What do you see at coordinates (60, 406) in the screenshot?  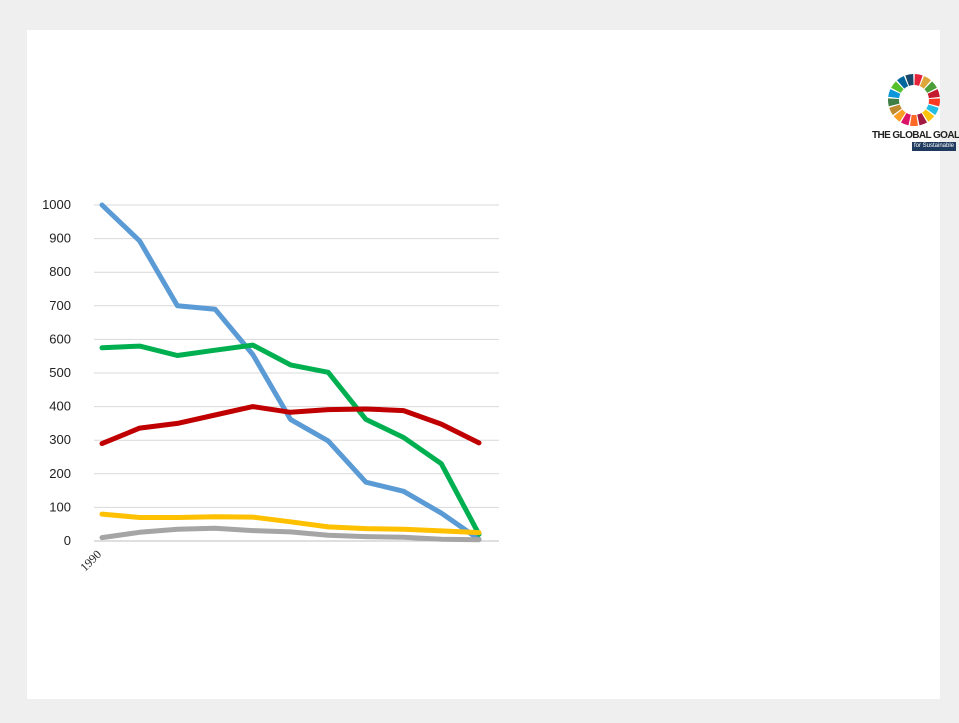 I see `y-tick-label: 400` at bounding box center [60, 406].